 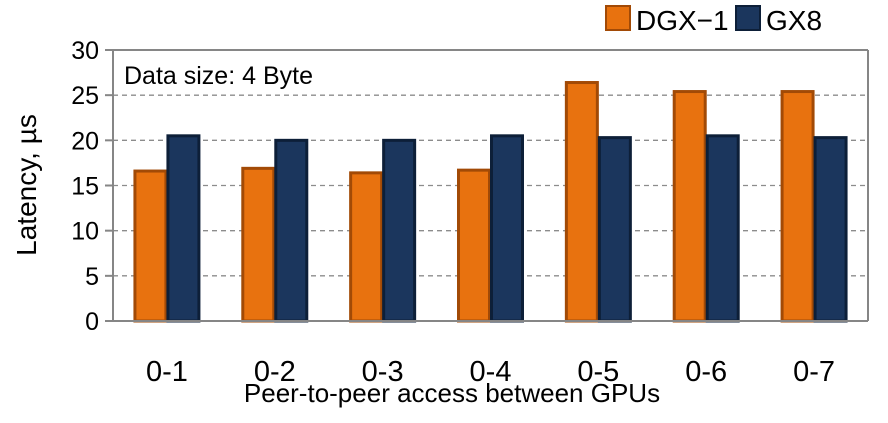 What do you see at coordinates (85, 96) in the screenshot?
I see `y-tick-label: 25` at bounding box center [85, 96].